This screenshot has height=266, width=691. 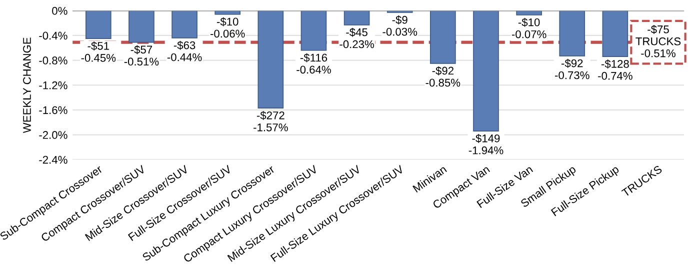 I want to click on y-tick-label: 0%, so click(x=60, y=10).